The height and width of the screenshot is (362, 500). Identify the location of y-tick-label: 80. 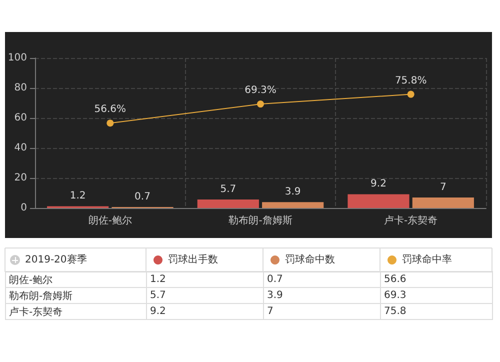
(20, 88).